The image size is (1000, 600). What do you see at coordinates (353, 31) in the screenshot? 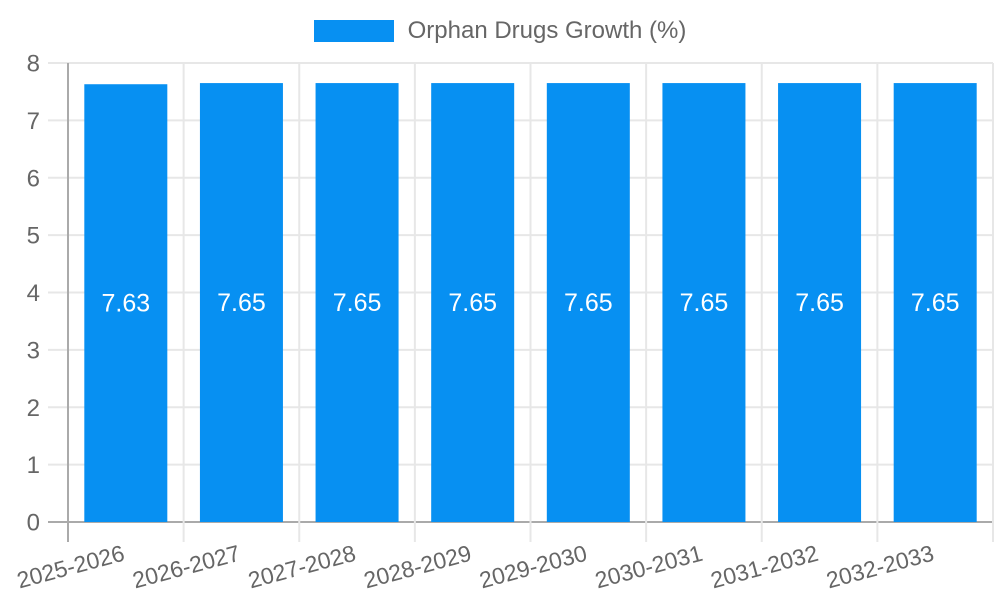
I see `legend-swatch` at bounding box center [353, 31].